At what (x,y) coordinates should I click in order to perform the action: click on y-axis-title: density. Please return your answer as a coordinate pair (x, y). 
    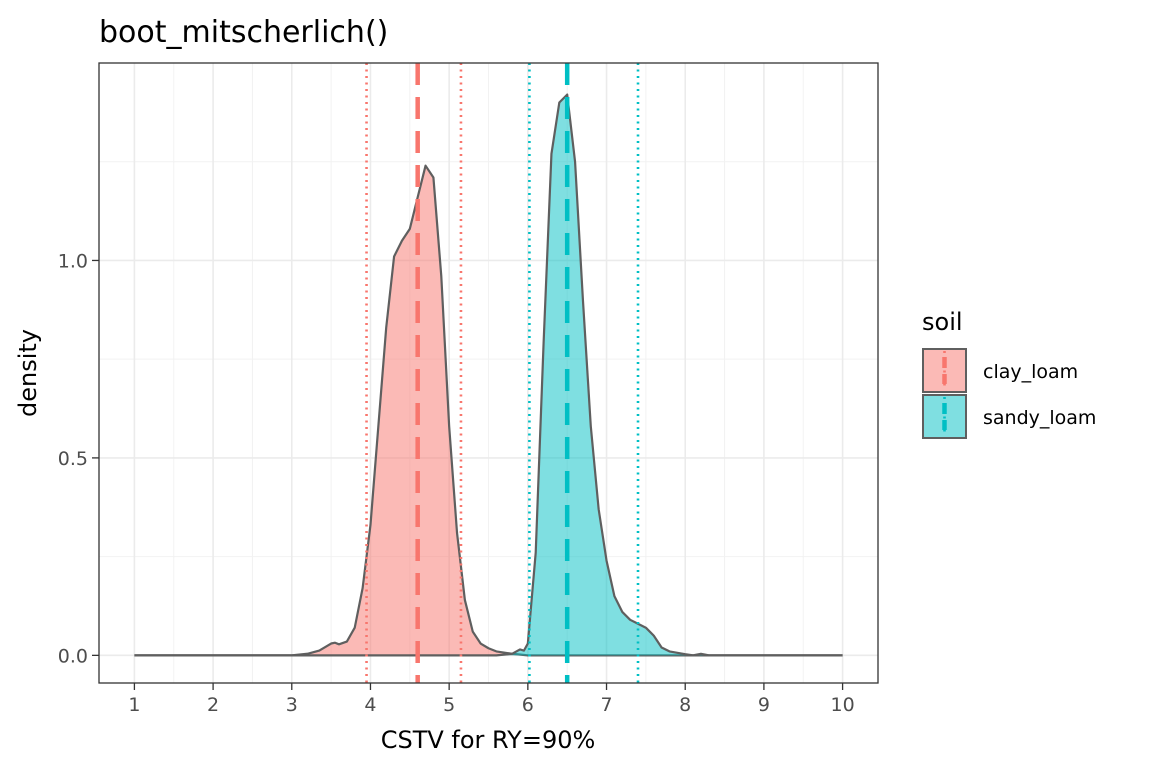
    Looking at the image, I should click on (28, 373).